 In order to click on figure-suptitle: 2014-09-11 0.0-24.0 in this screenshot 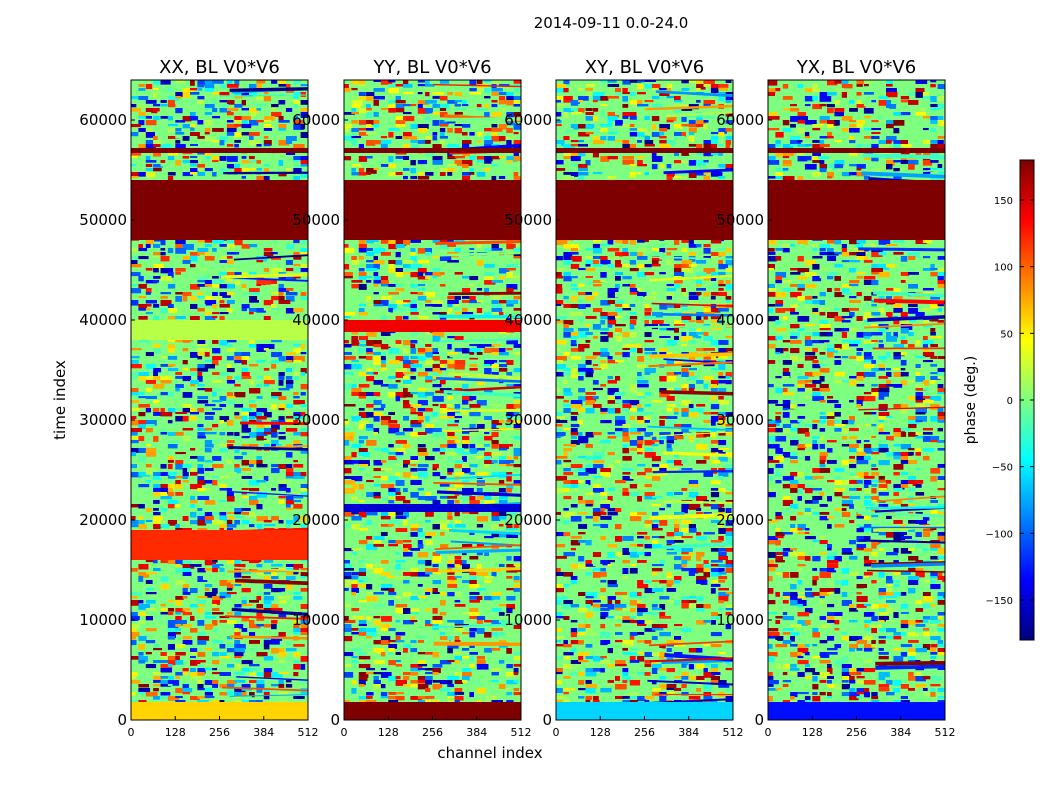, I will do `click(611, 23)`.